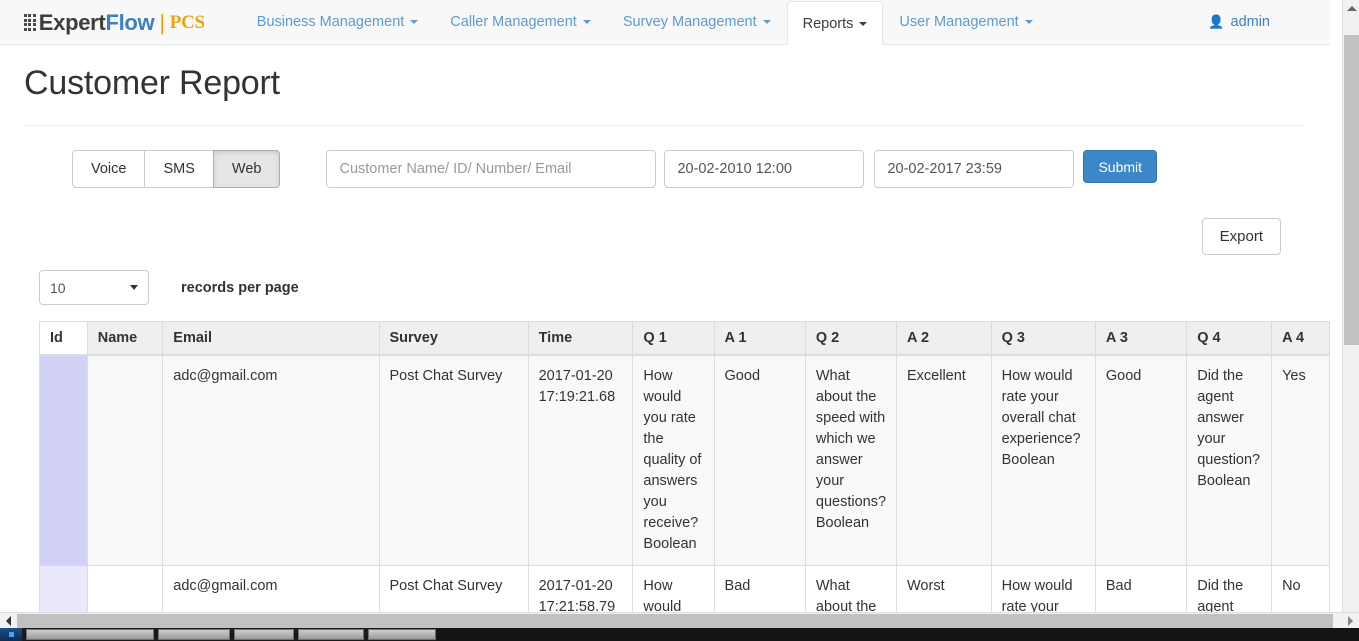 This screenshot has width=1359, height=641. I want to click on nav-item-reports: Reports, so click(835, 23).